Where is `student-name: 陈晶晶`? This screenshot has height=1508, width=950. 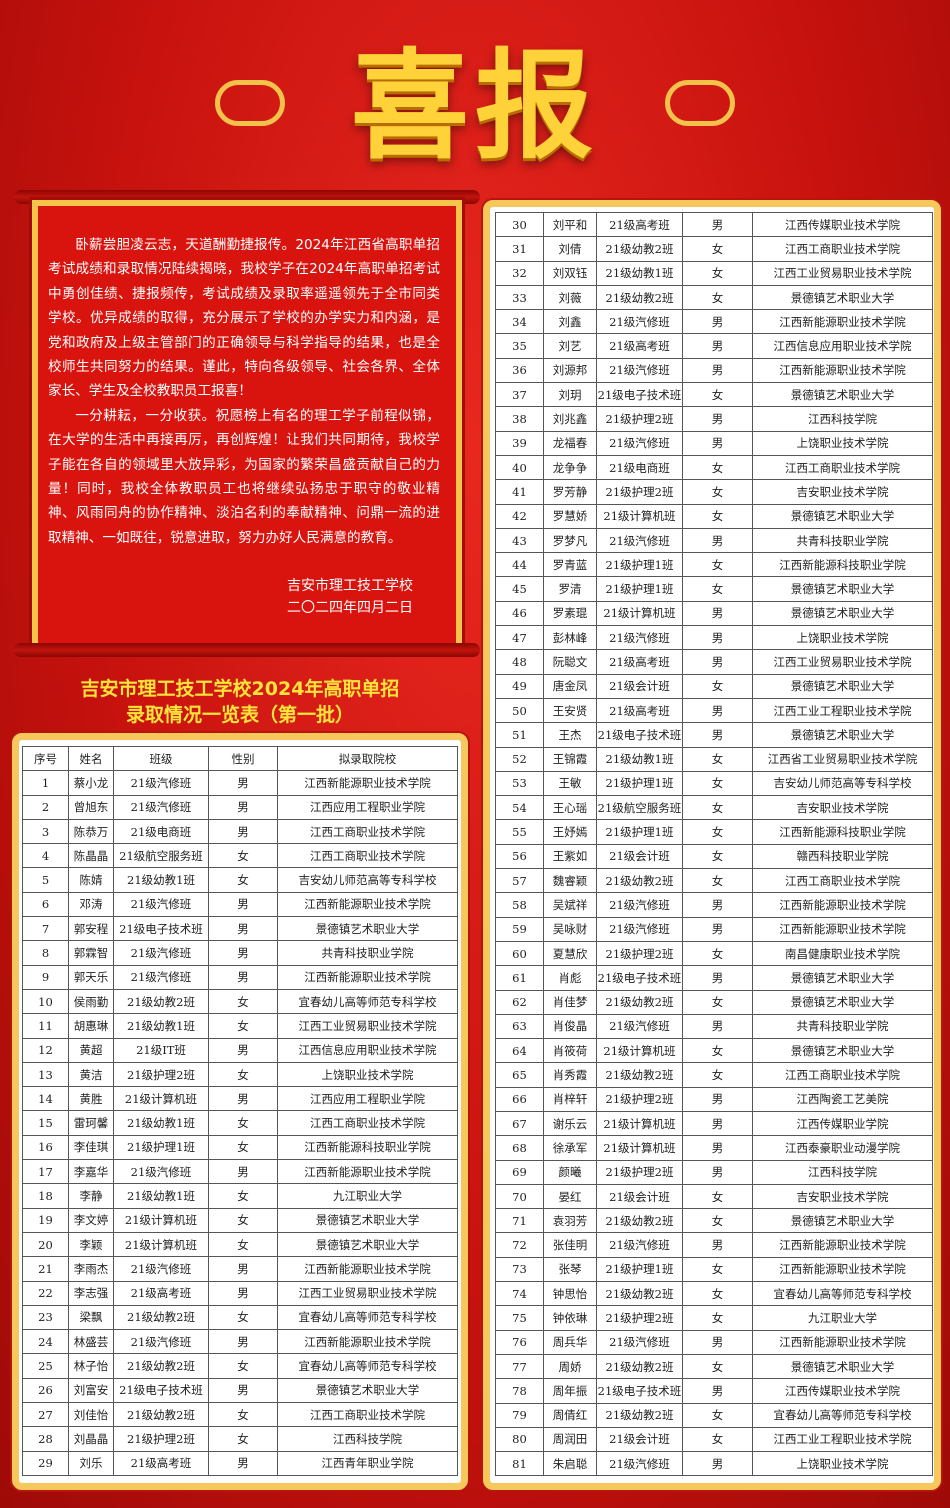
student-name: 陈晶晶 is located at coordinates (91, 856).